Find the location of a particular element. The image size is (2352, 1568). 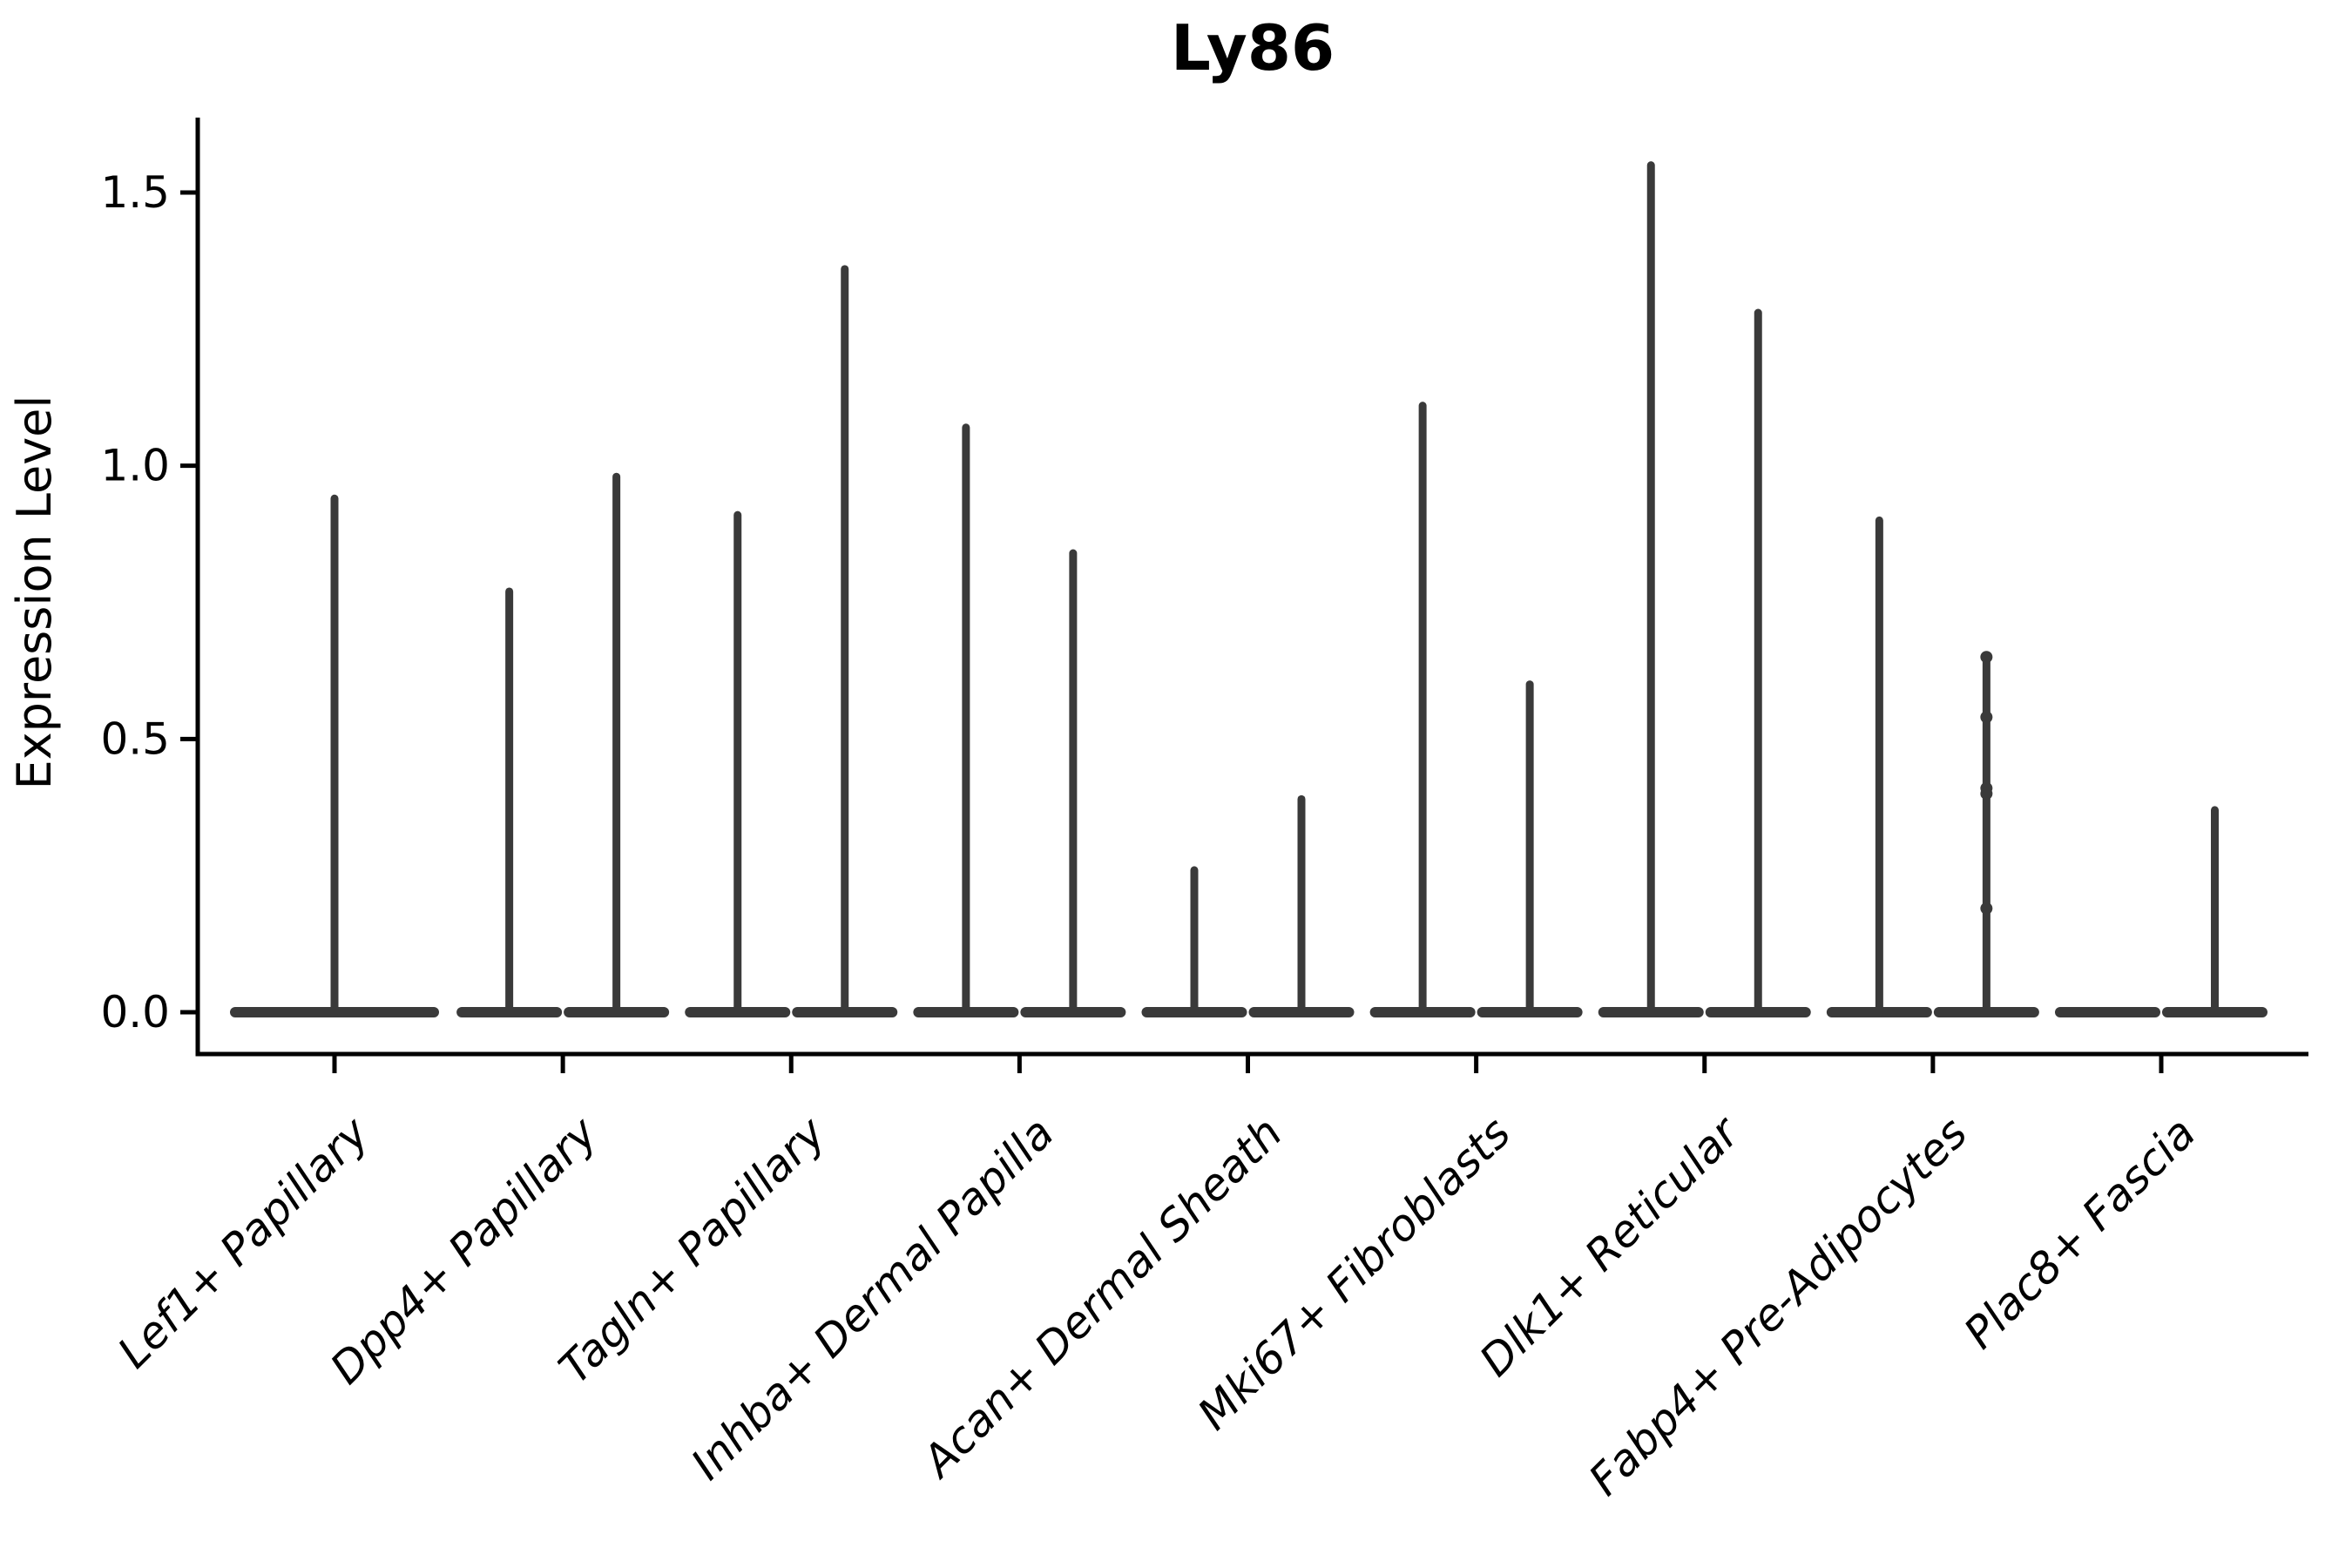

y-tick-label: 0.0 is located at coordinates (135, 1012).